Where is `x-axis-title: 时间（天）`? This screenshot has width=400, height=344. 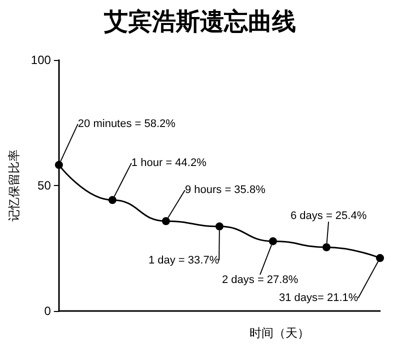
x-axis-title: 时间（天） is located at coordinates (279, 333).